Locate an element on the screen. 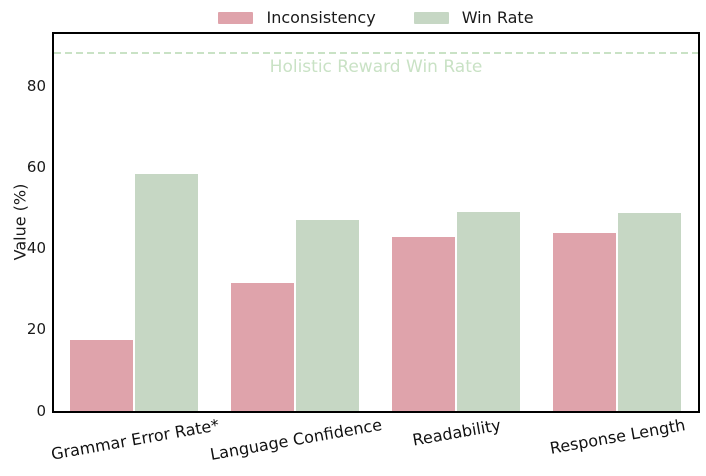  y-tick-label-40: 40 is located at coordinates (36, 248).